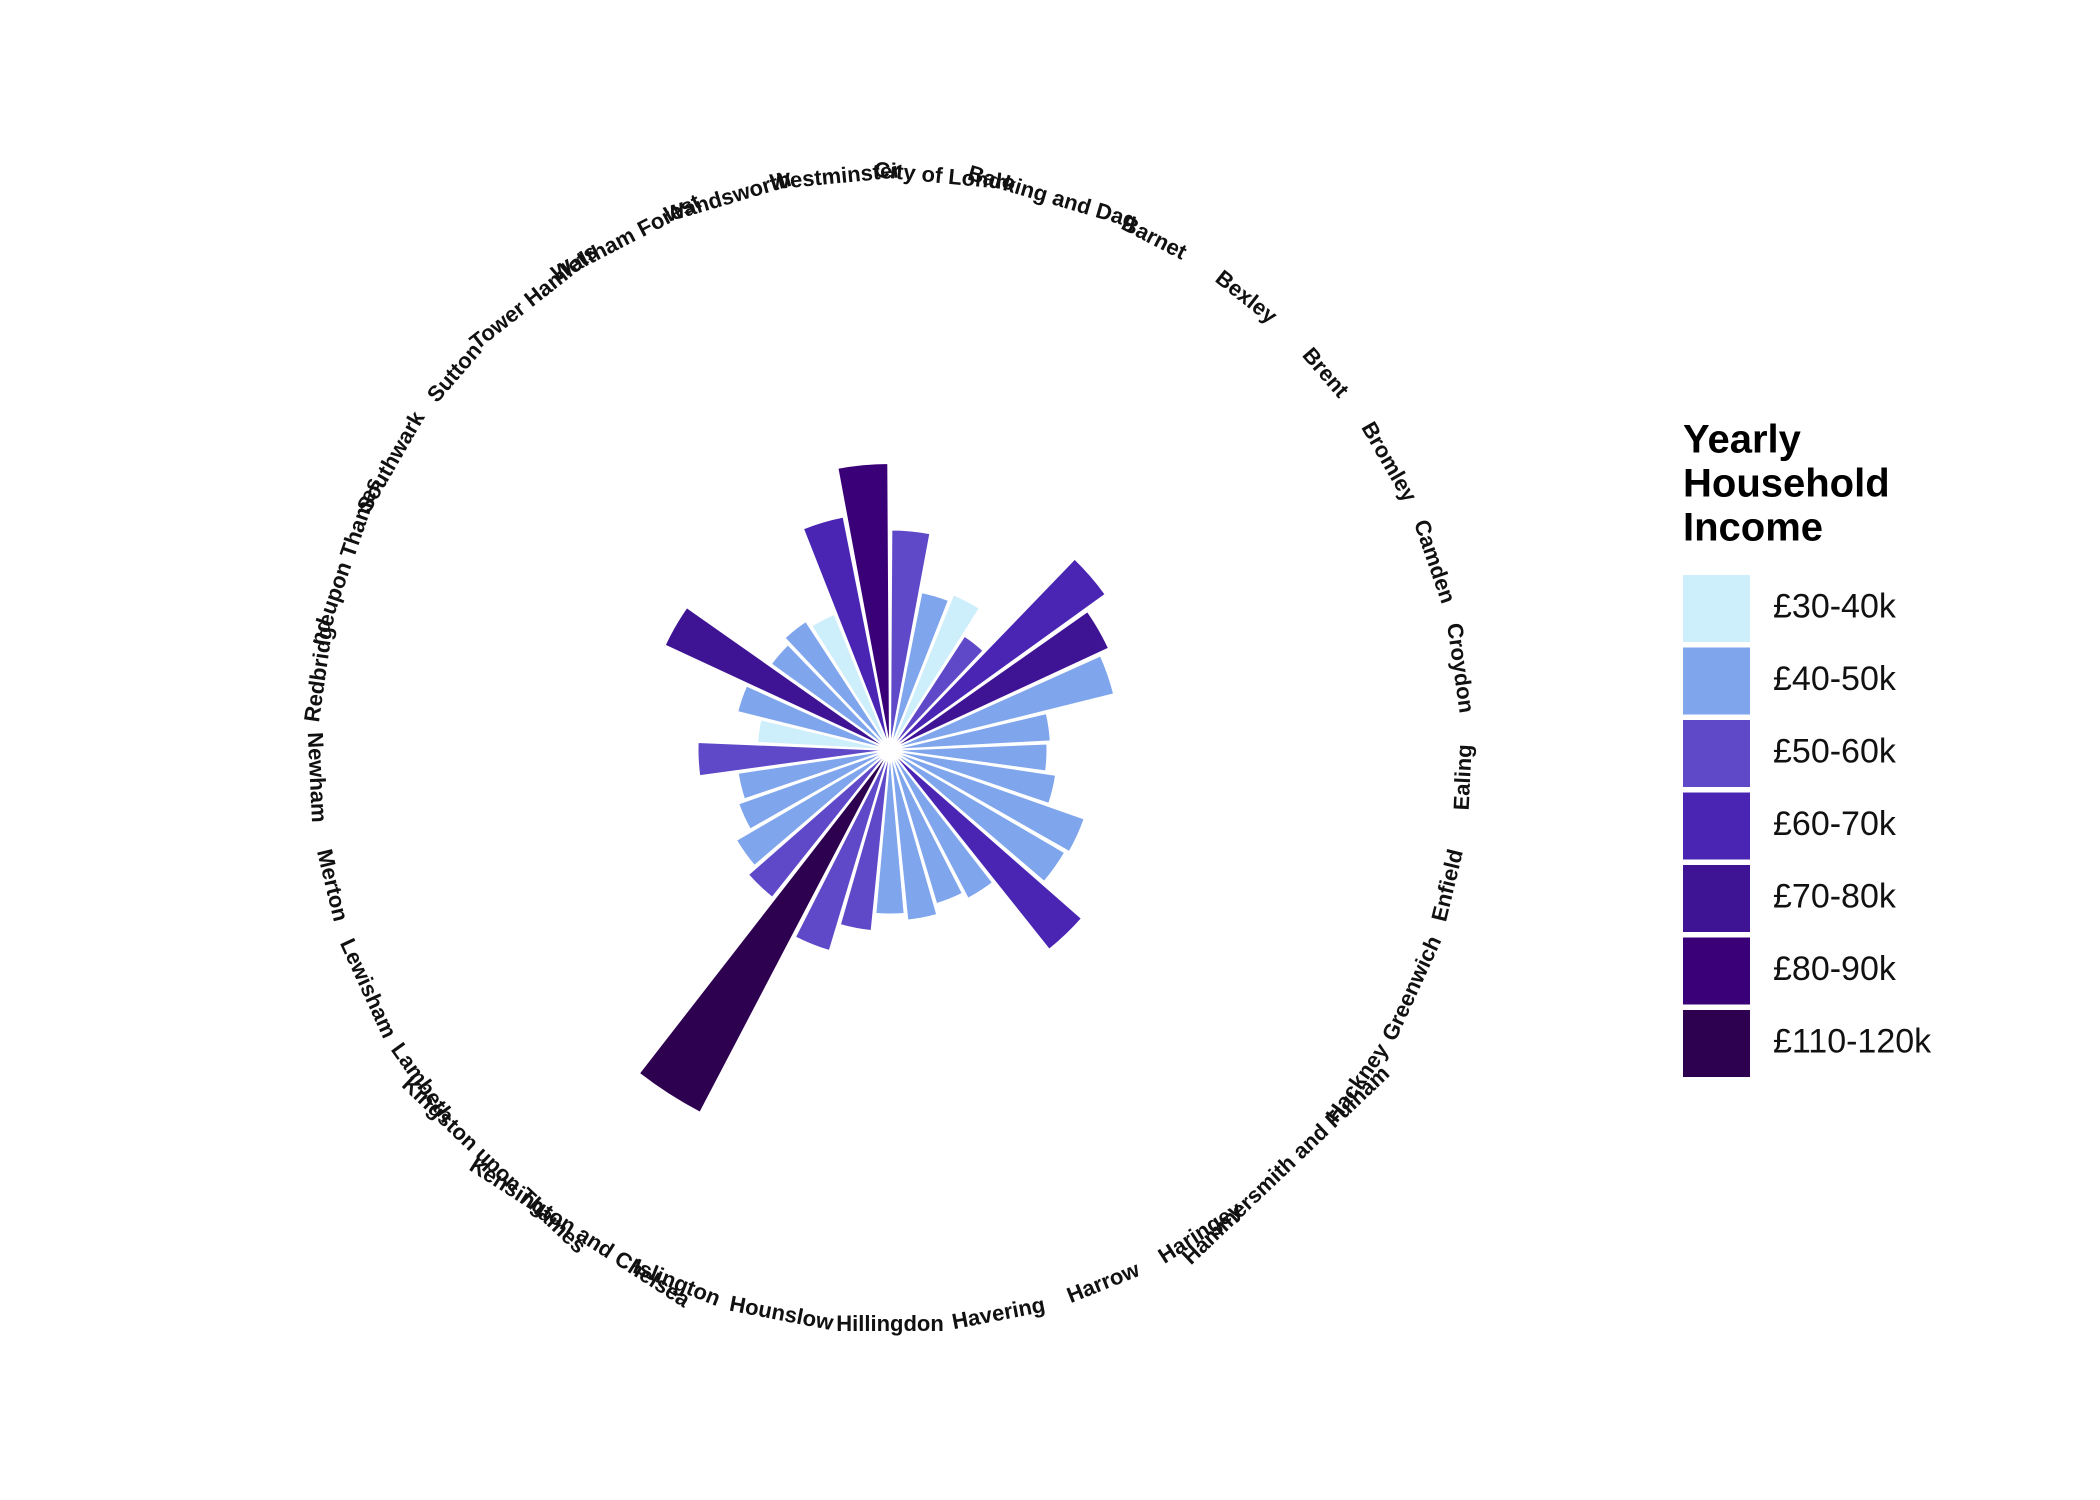  What do you see at coordinates (317, 777) in the screenshot?
I see `tick-label-newham: Newham` at bounding box center [317, 777].